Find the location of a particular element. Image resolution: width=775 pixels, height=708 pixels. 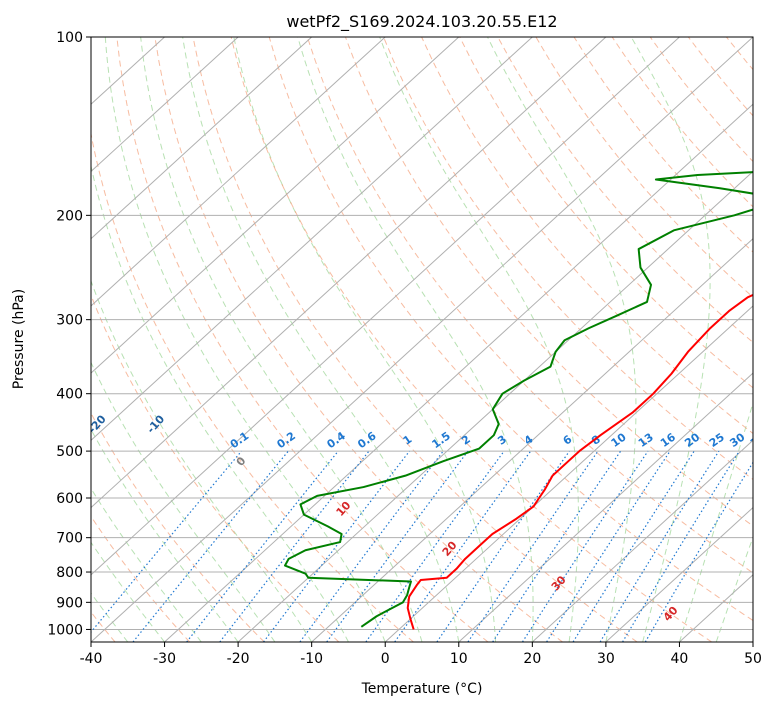

y-tick-label: 900 is located at coordinates (69, 603).